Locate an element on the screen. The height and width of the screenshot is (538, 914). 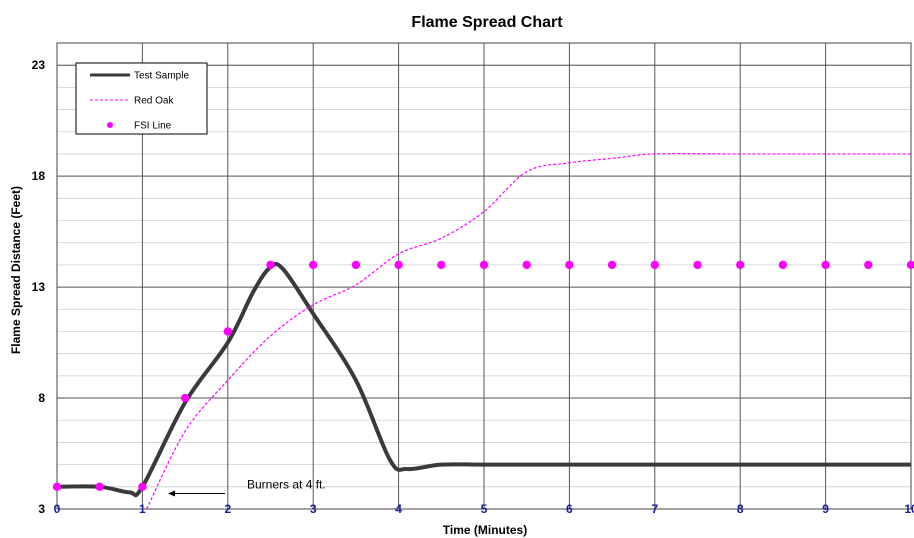
annotation-arrowhead is located at coordinates (172, 493).